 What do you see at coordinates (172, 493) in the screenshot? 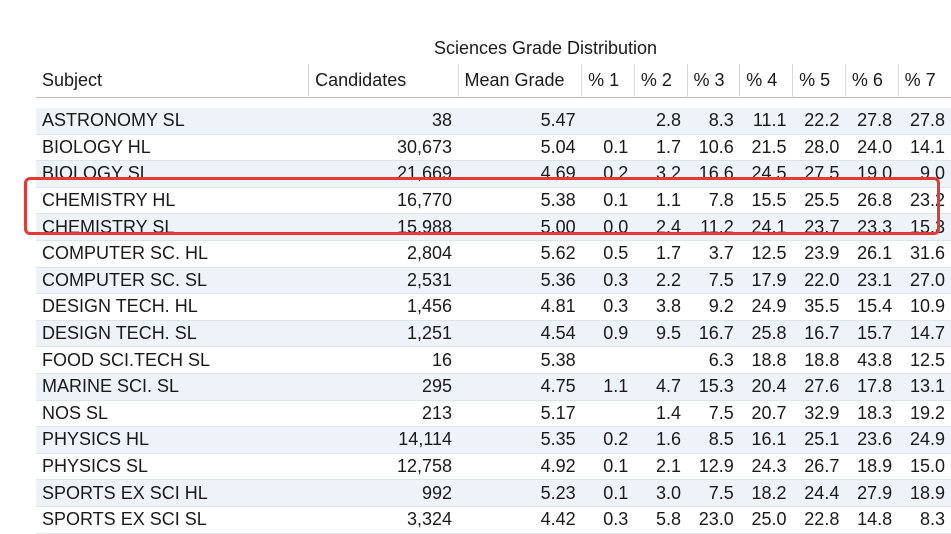
I see `subject-cell: SPORTS EX SCI HL` at bounding box center [172, 493].